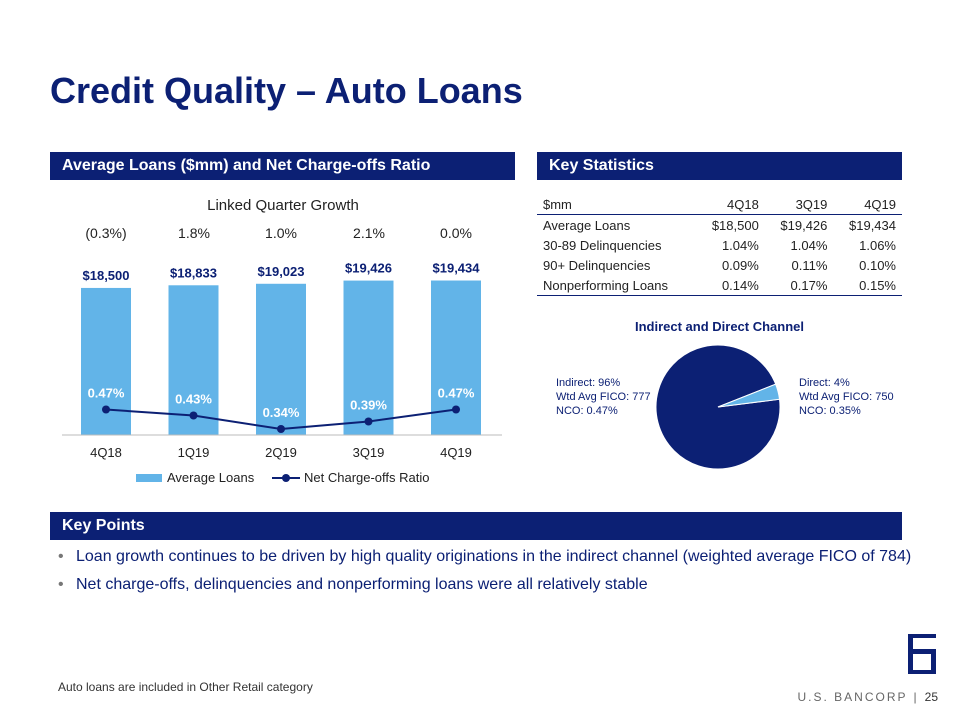  Describe the element at coordinates (281, 452) in the screenshot. I see `x-tick-label: 2Q19` at that location.